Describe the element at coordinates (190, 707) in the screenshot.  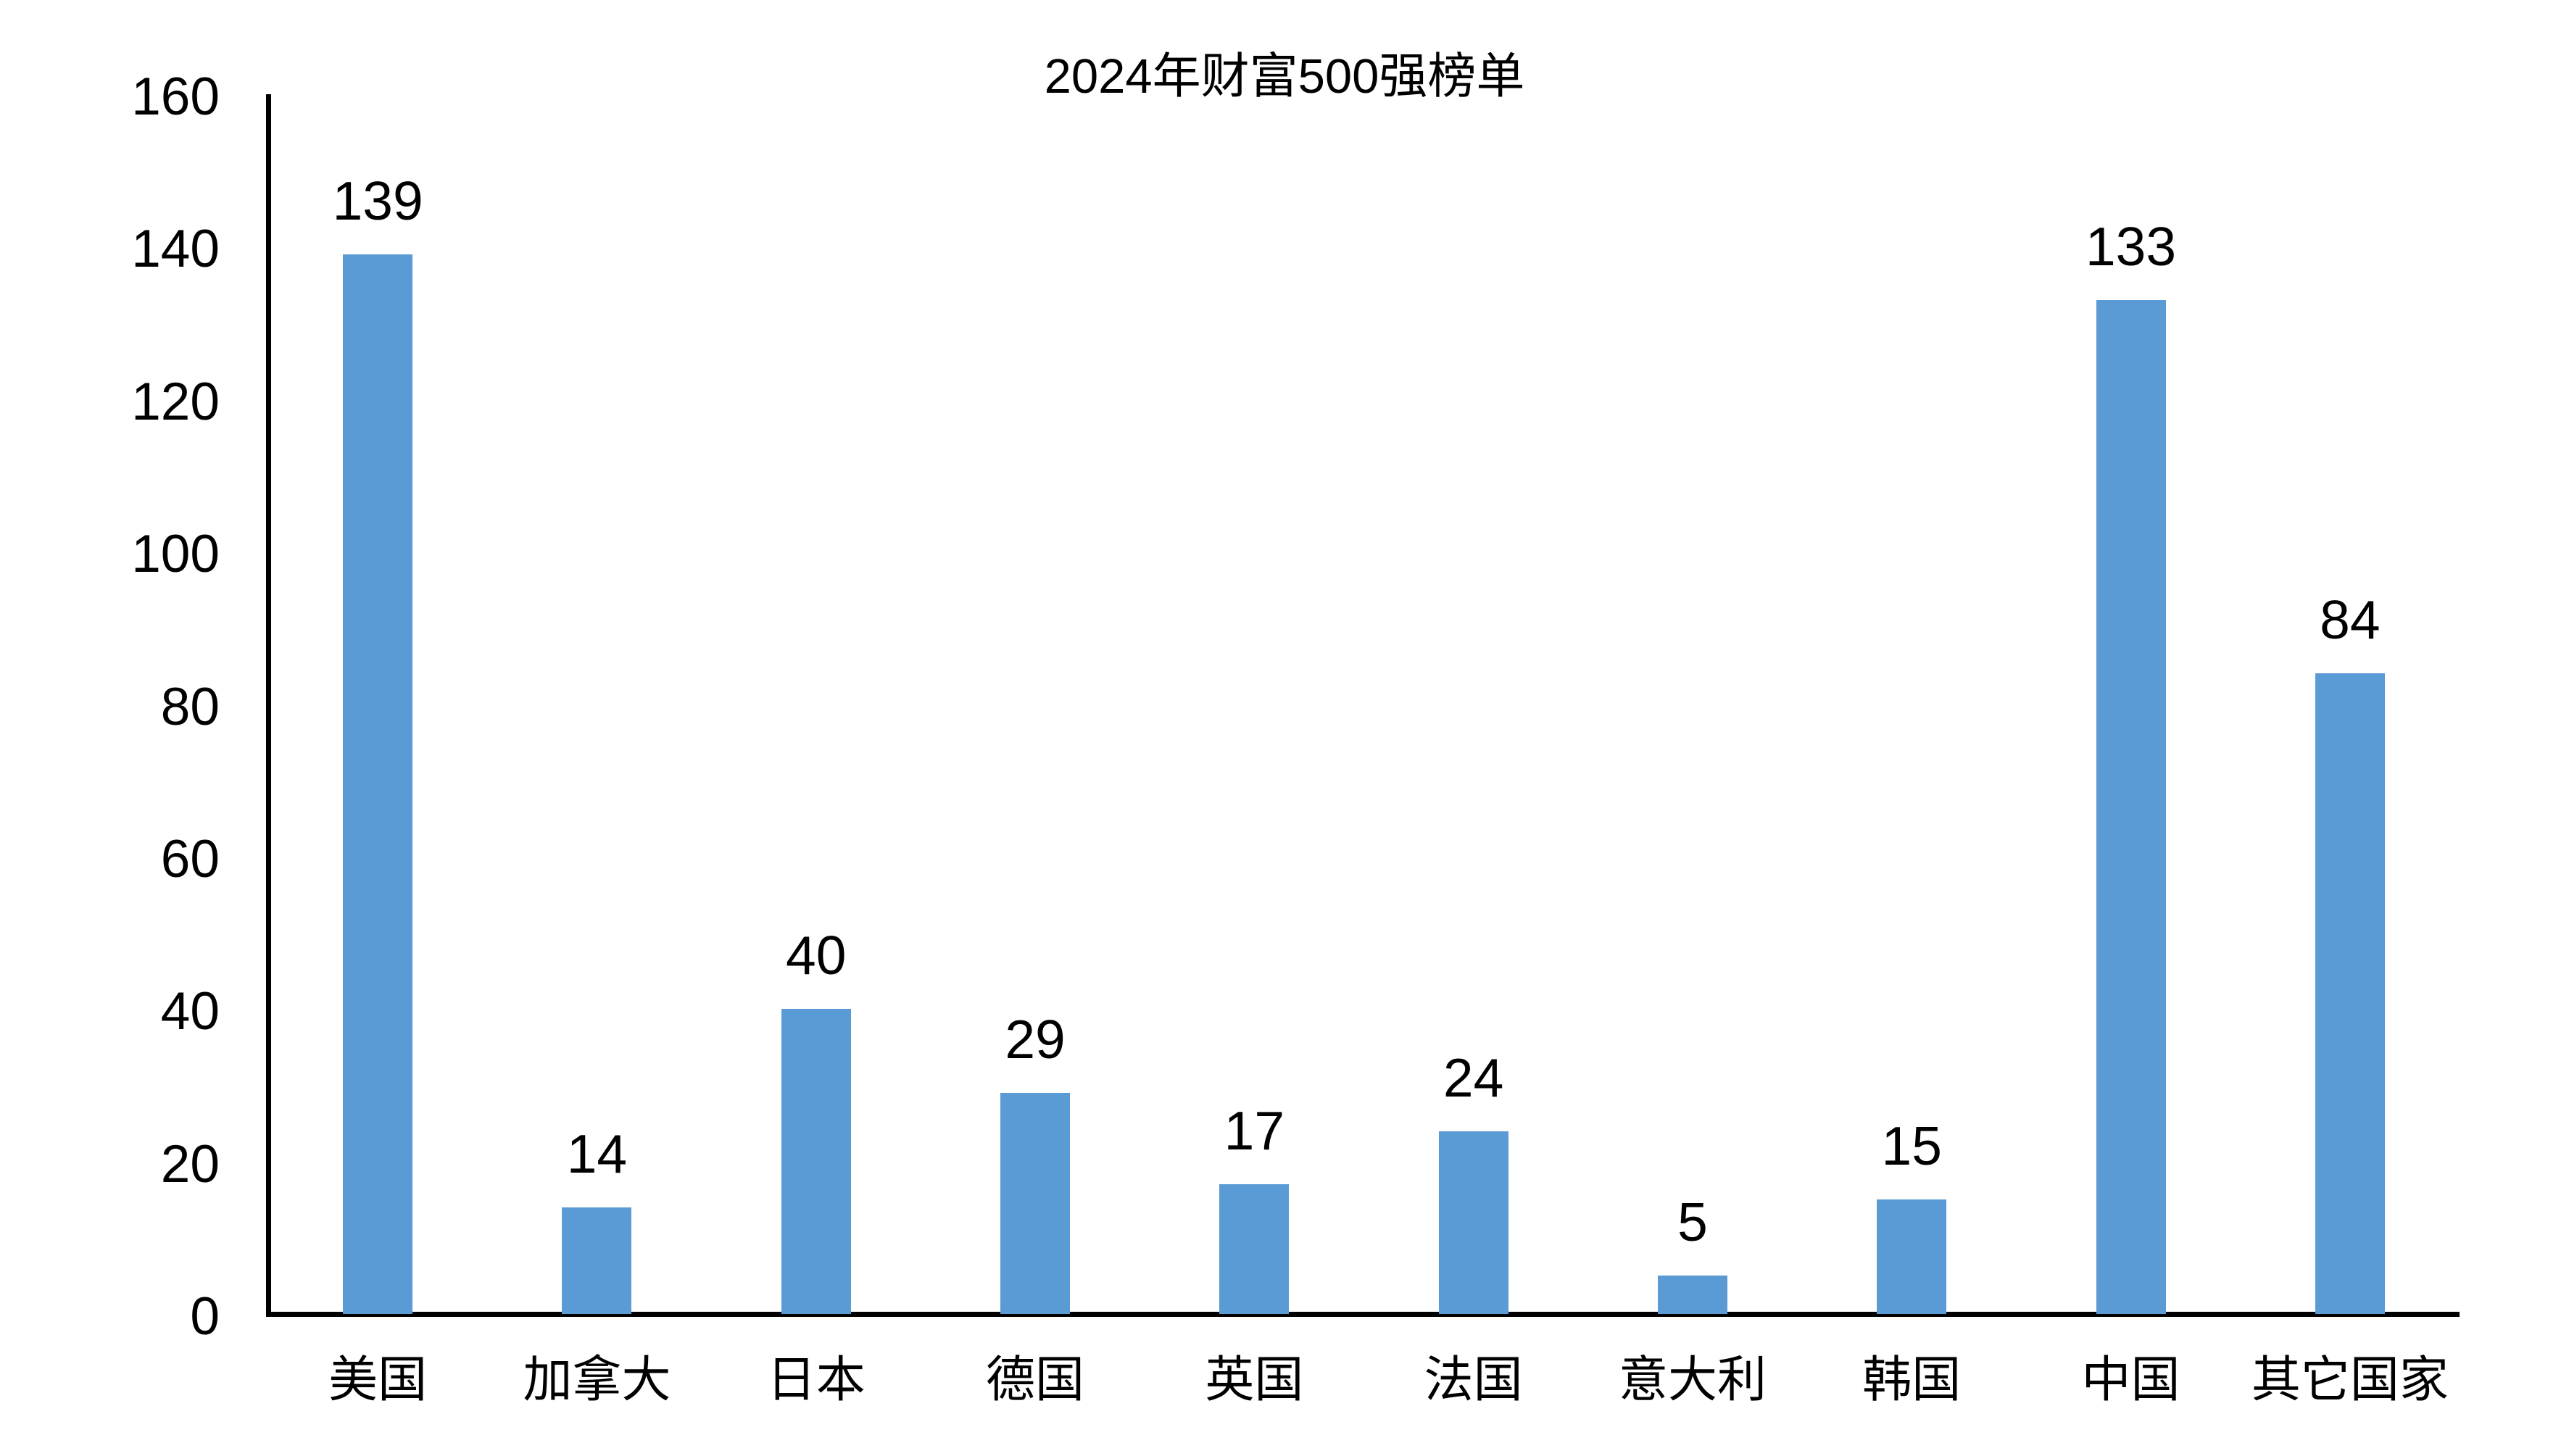
I see `y-axis-tick-label: 80` at that location.